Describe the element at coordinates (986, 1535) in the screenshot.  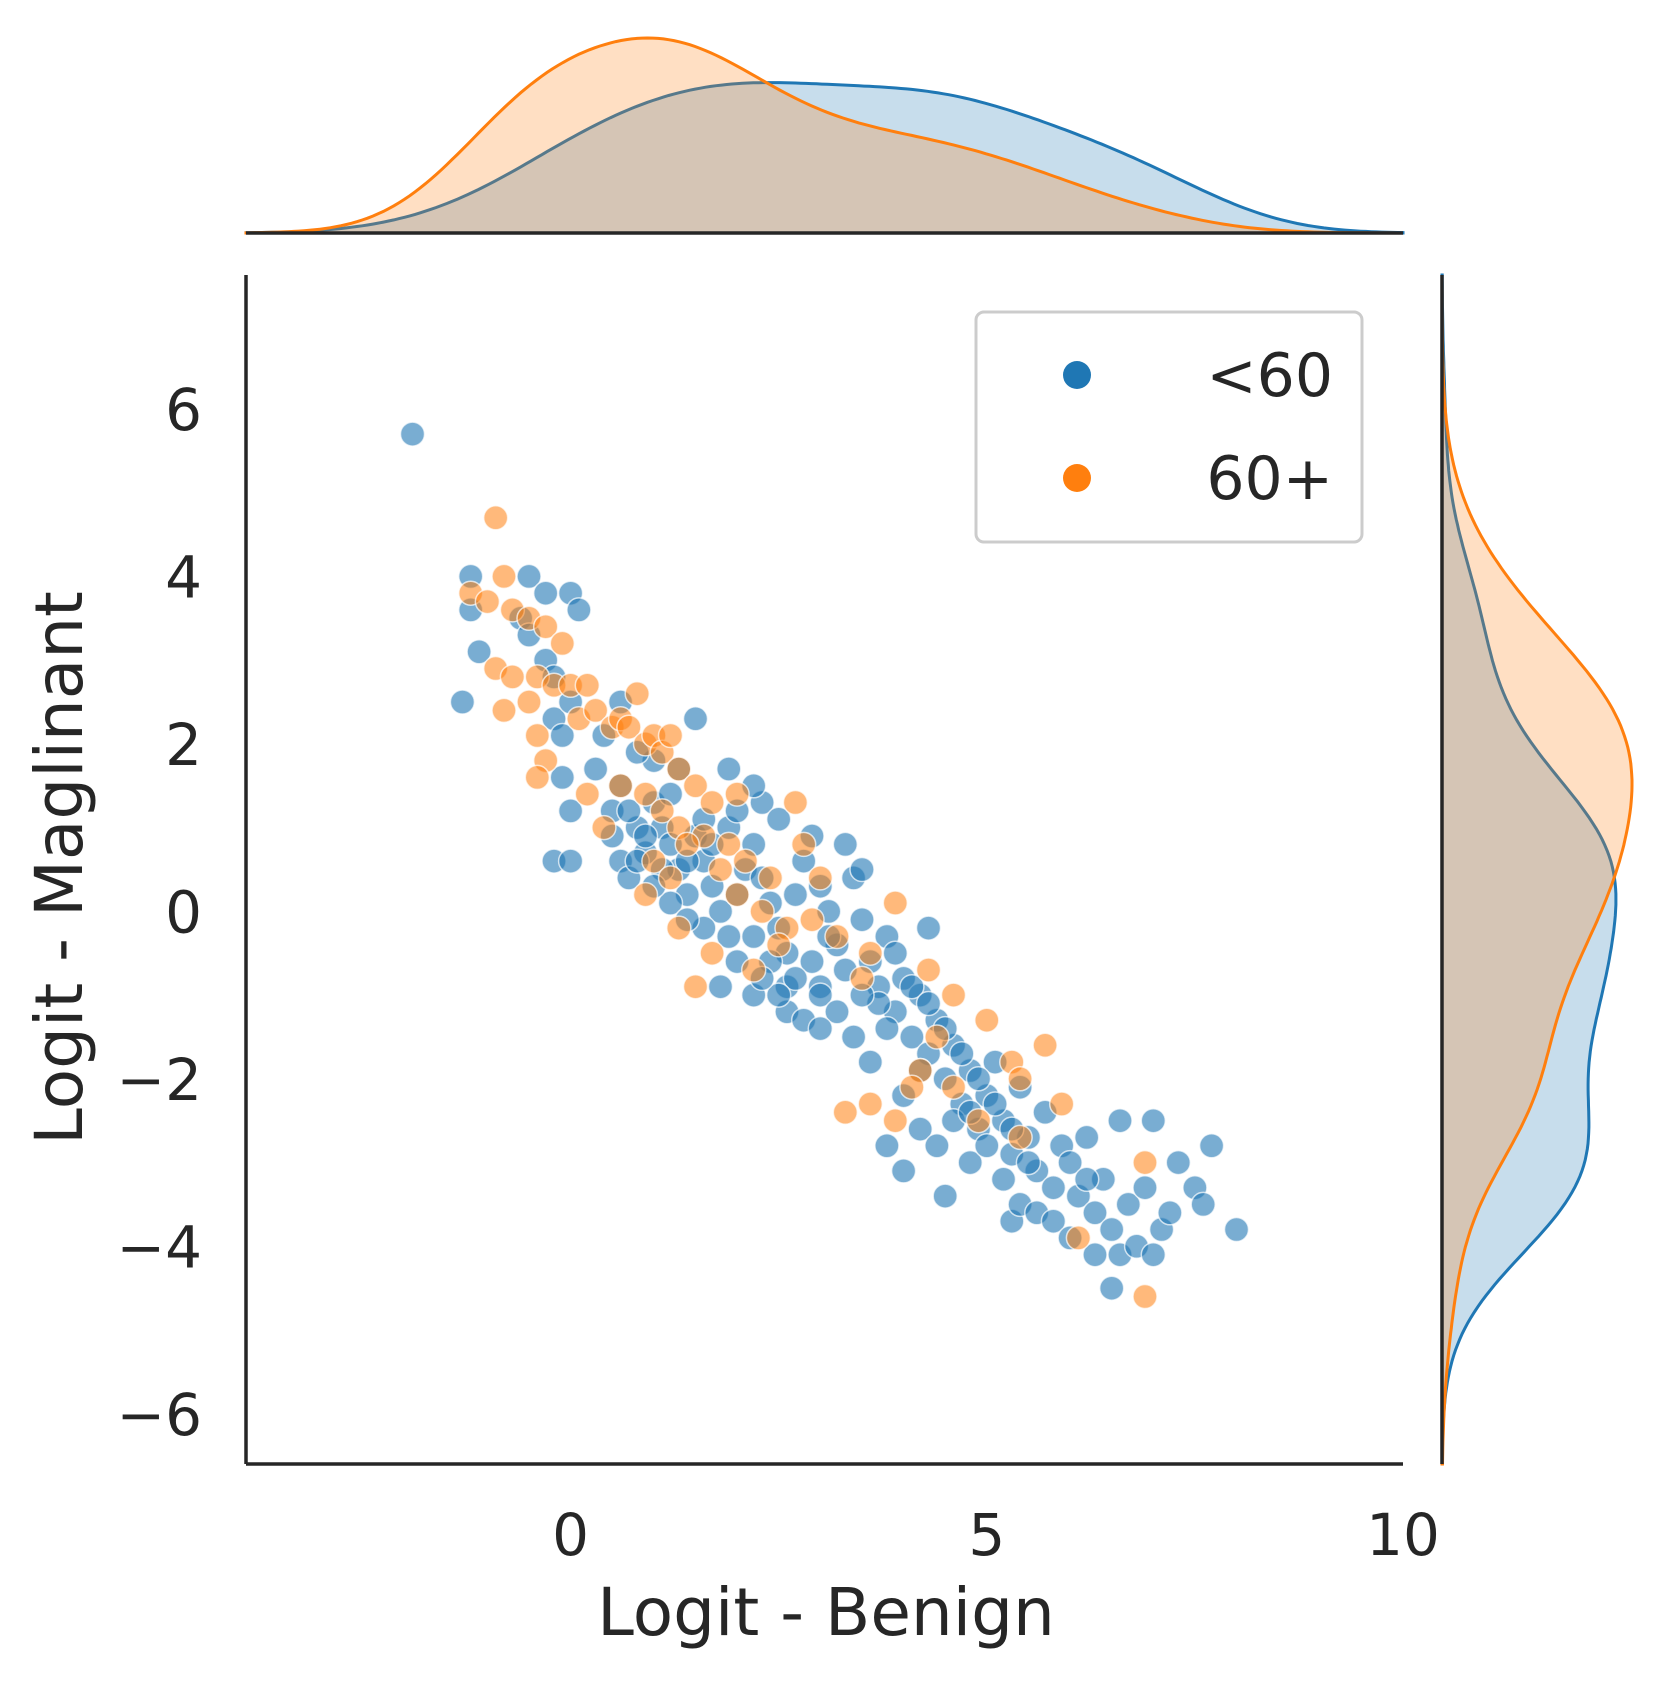
I see `x-tick-label: 5` at that location.